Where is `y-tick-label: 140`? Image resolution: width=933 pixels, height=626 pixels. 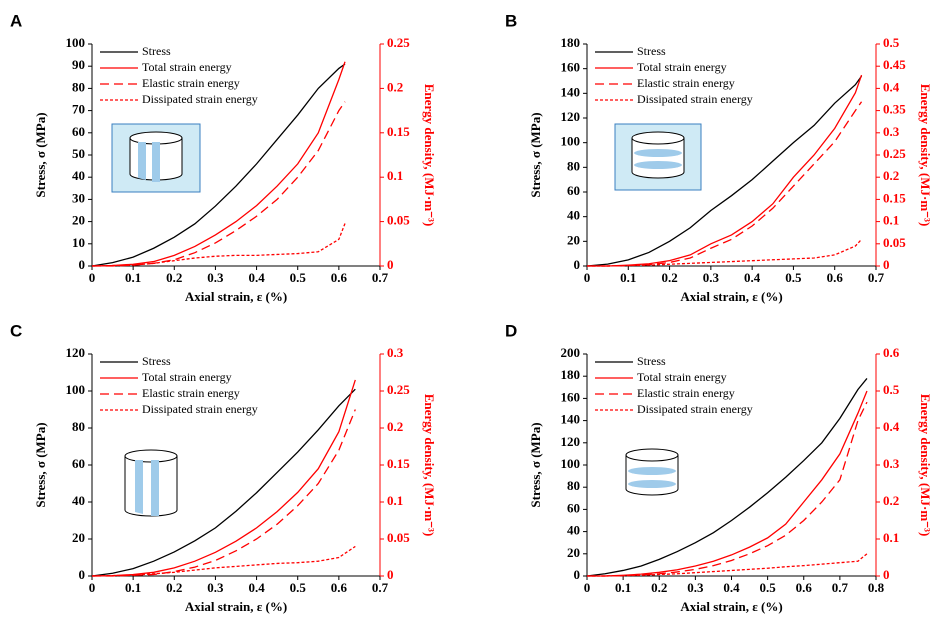
y-tick-label: 140 is located at coordinates (571, 419).